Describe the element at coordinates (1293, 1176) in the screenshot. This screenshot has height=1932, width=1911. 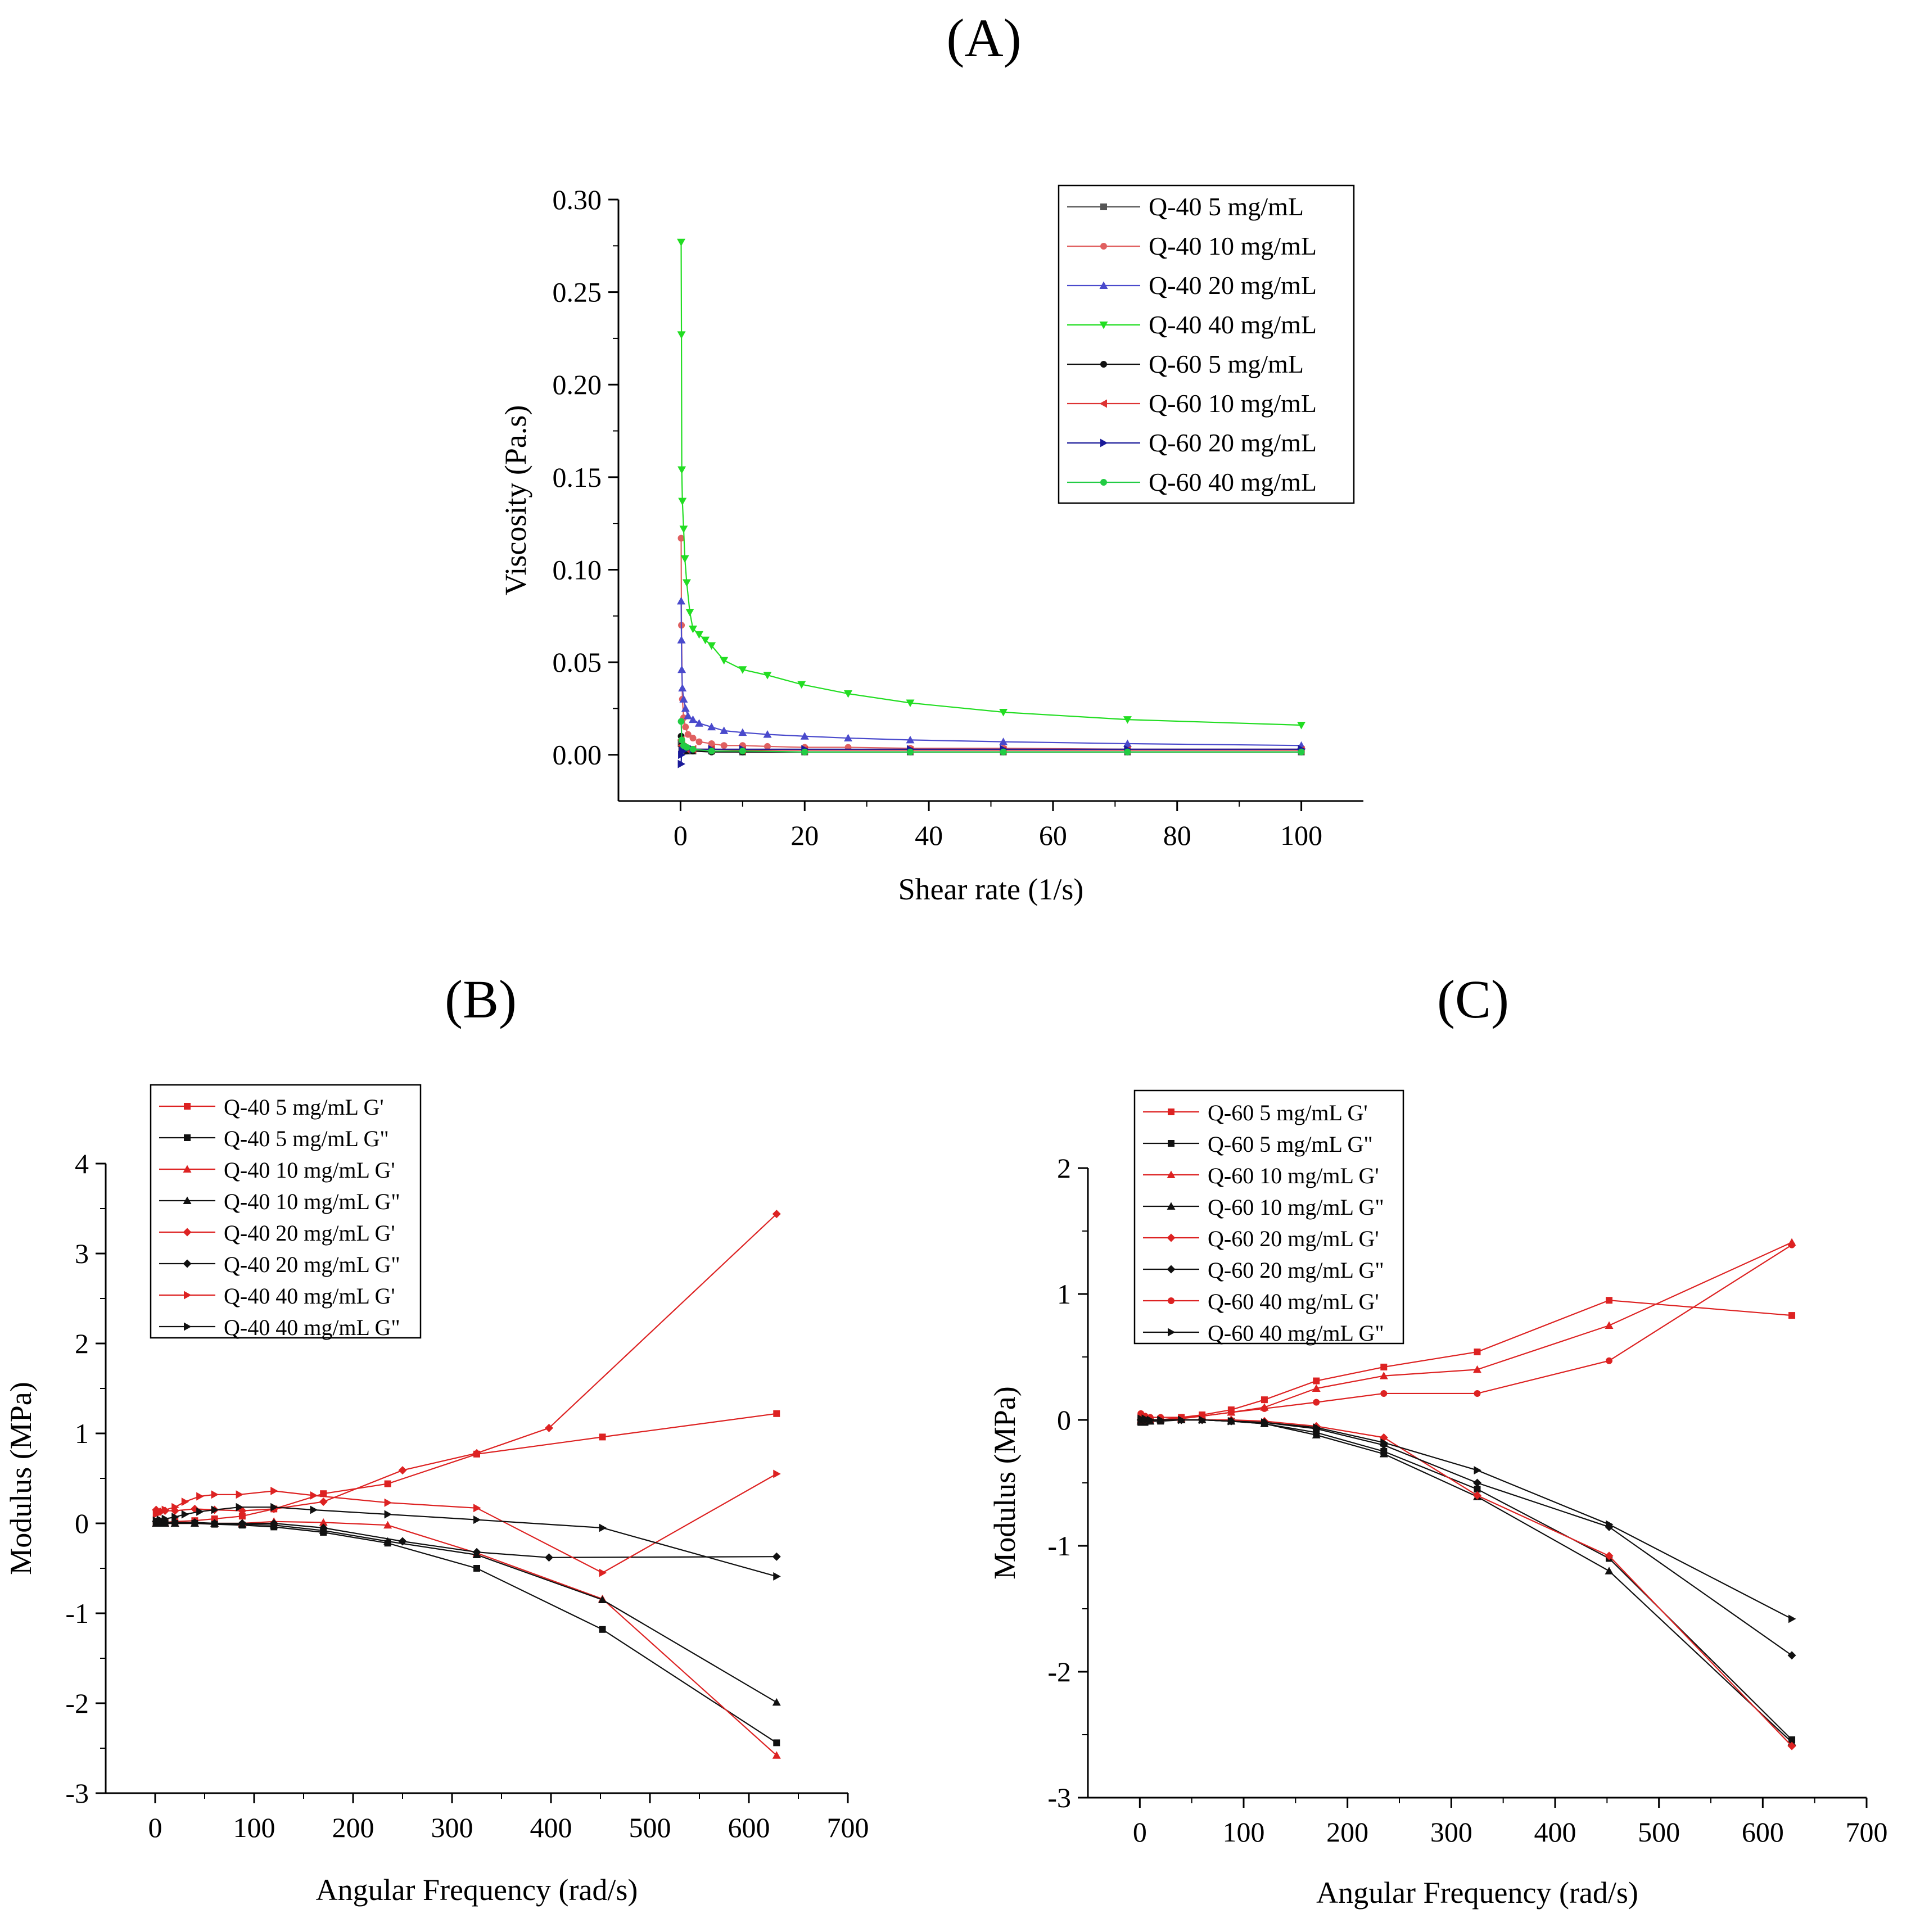
I see `legend-label: Q-60 10 mg/mL G'` at that location.